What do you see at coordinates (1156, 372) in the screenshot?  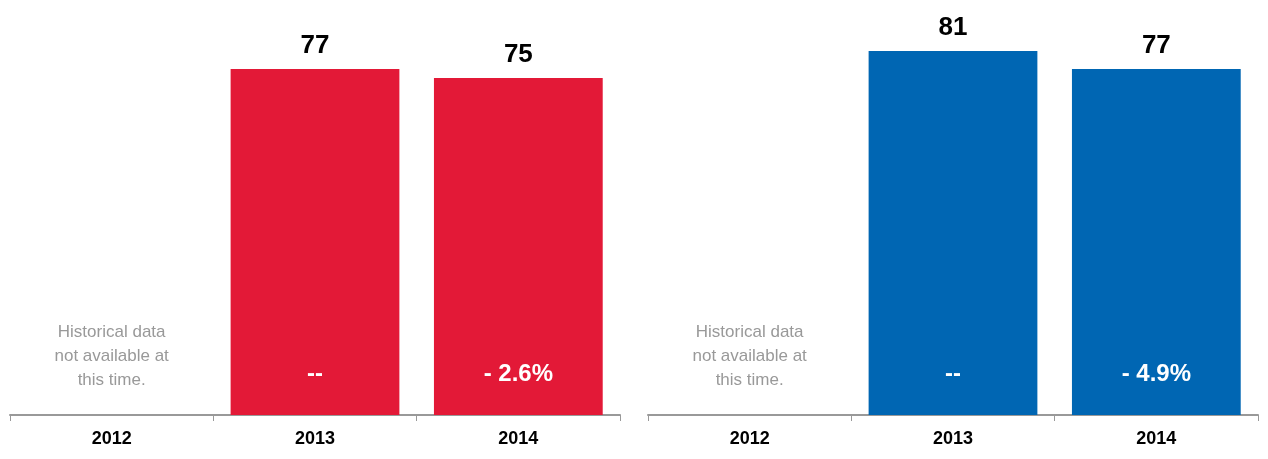 I see `annotation: - 4.9%` at bounding box center [1156, 372].